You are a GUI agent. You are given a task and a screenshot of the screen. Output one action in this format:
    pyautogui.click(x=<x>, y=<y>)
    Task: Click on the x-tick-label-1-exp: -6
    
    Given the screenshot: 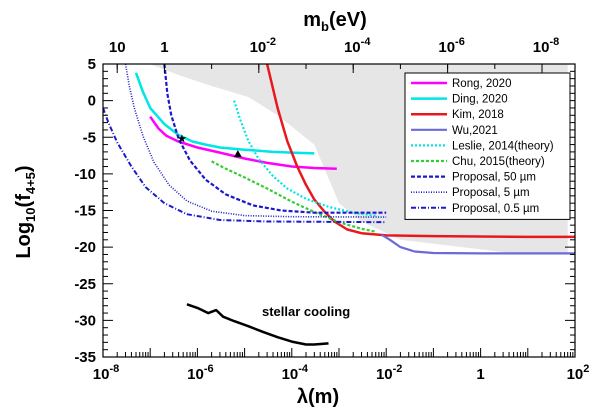 What is the action you would take?
    pyautogui.click(x=209, y=369)
    